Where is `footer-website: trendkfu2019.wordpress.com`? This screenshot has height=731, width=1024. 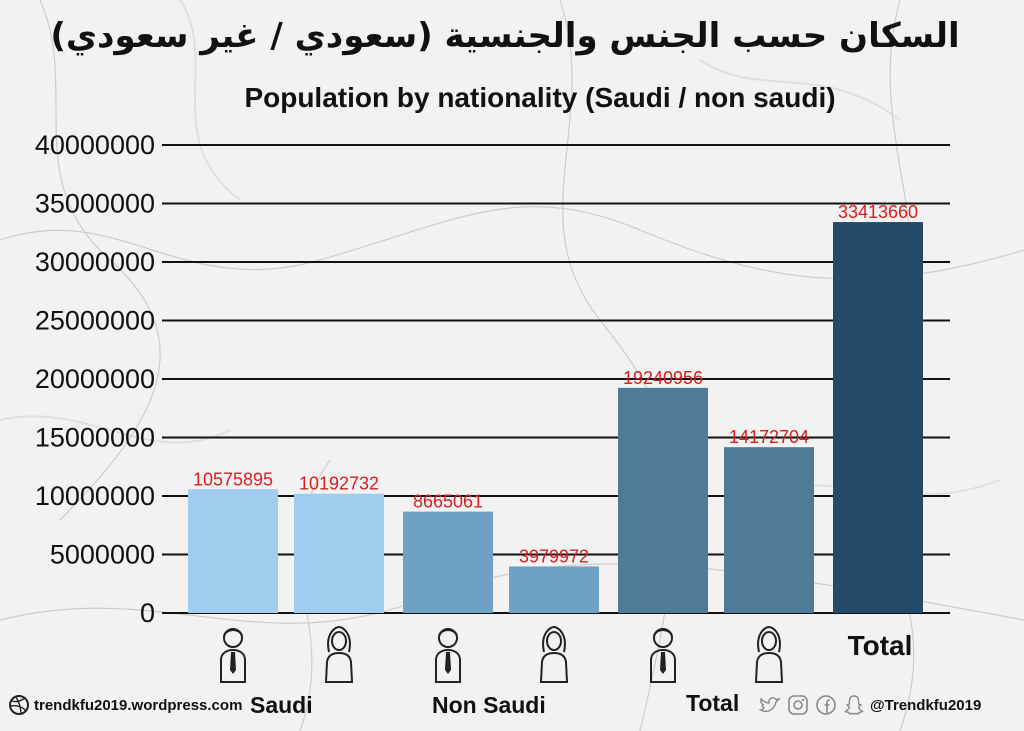
footer-website: trendkfu2019.wordpress.com is located at coordinates (125, 705).